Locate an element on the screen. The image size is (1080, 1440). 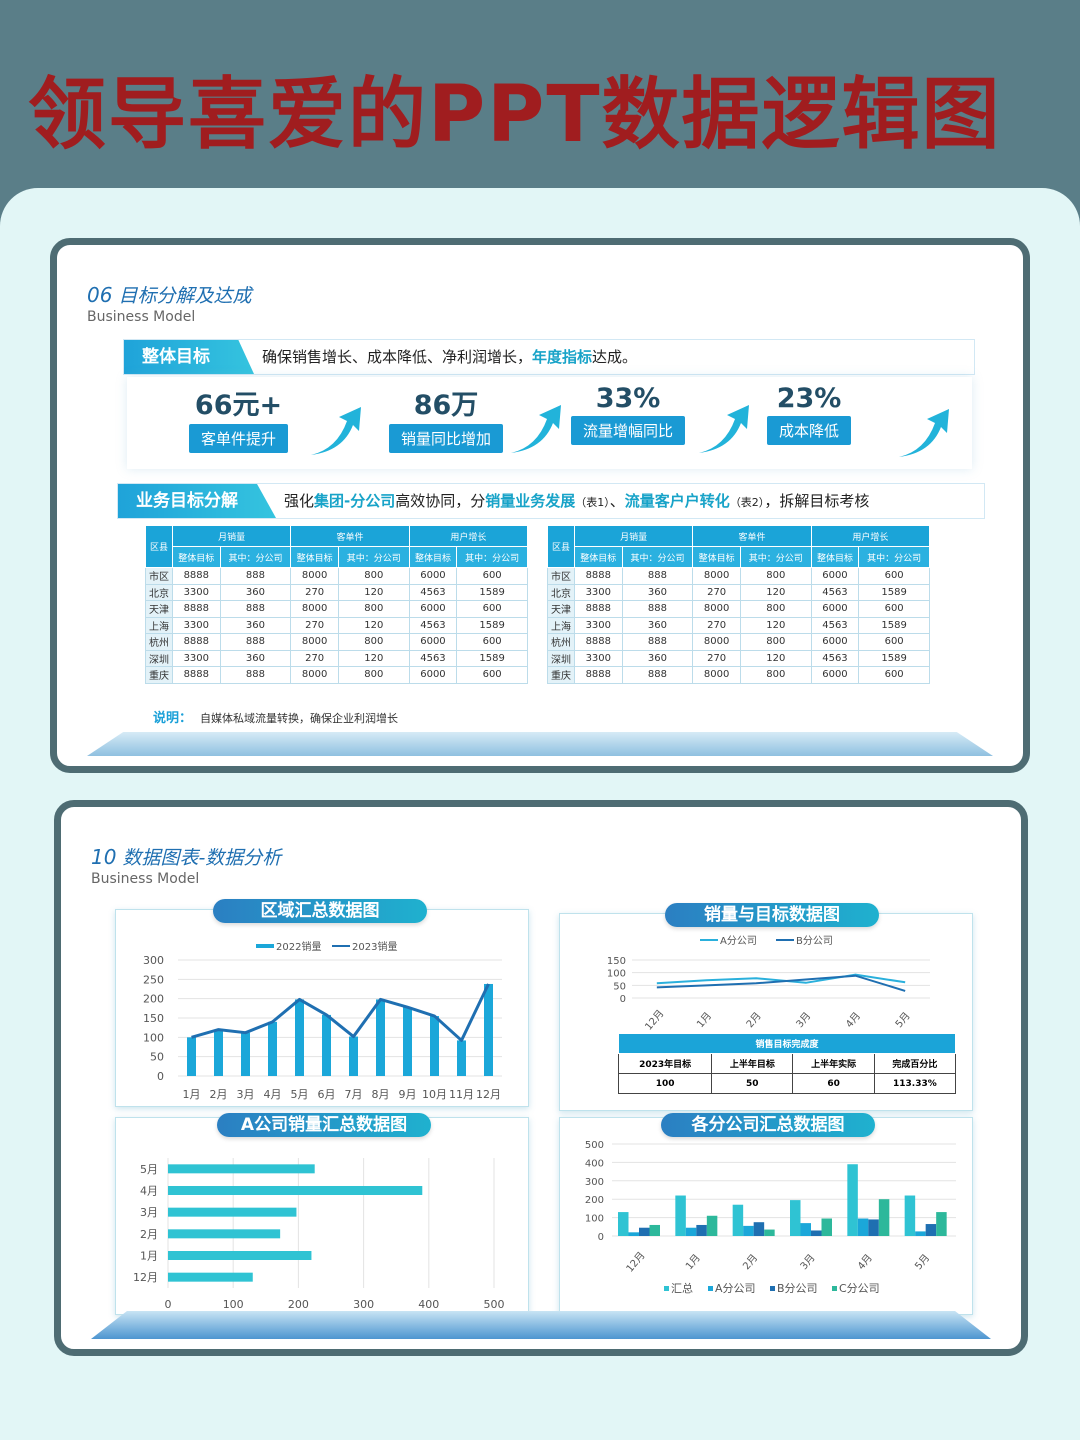
y-tick-label: 1月 is located at coordinates (149, 1256).